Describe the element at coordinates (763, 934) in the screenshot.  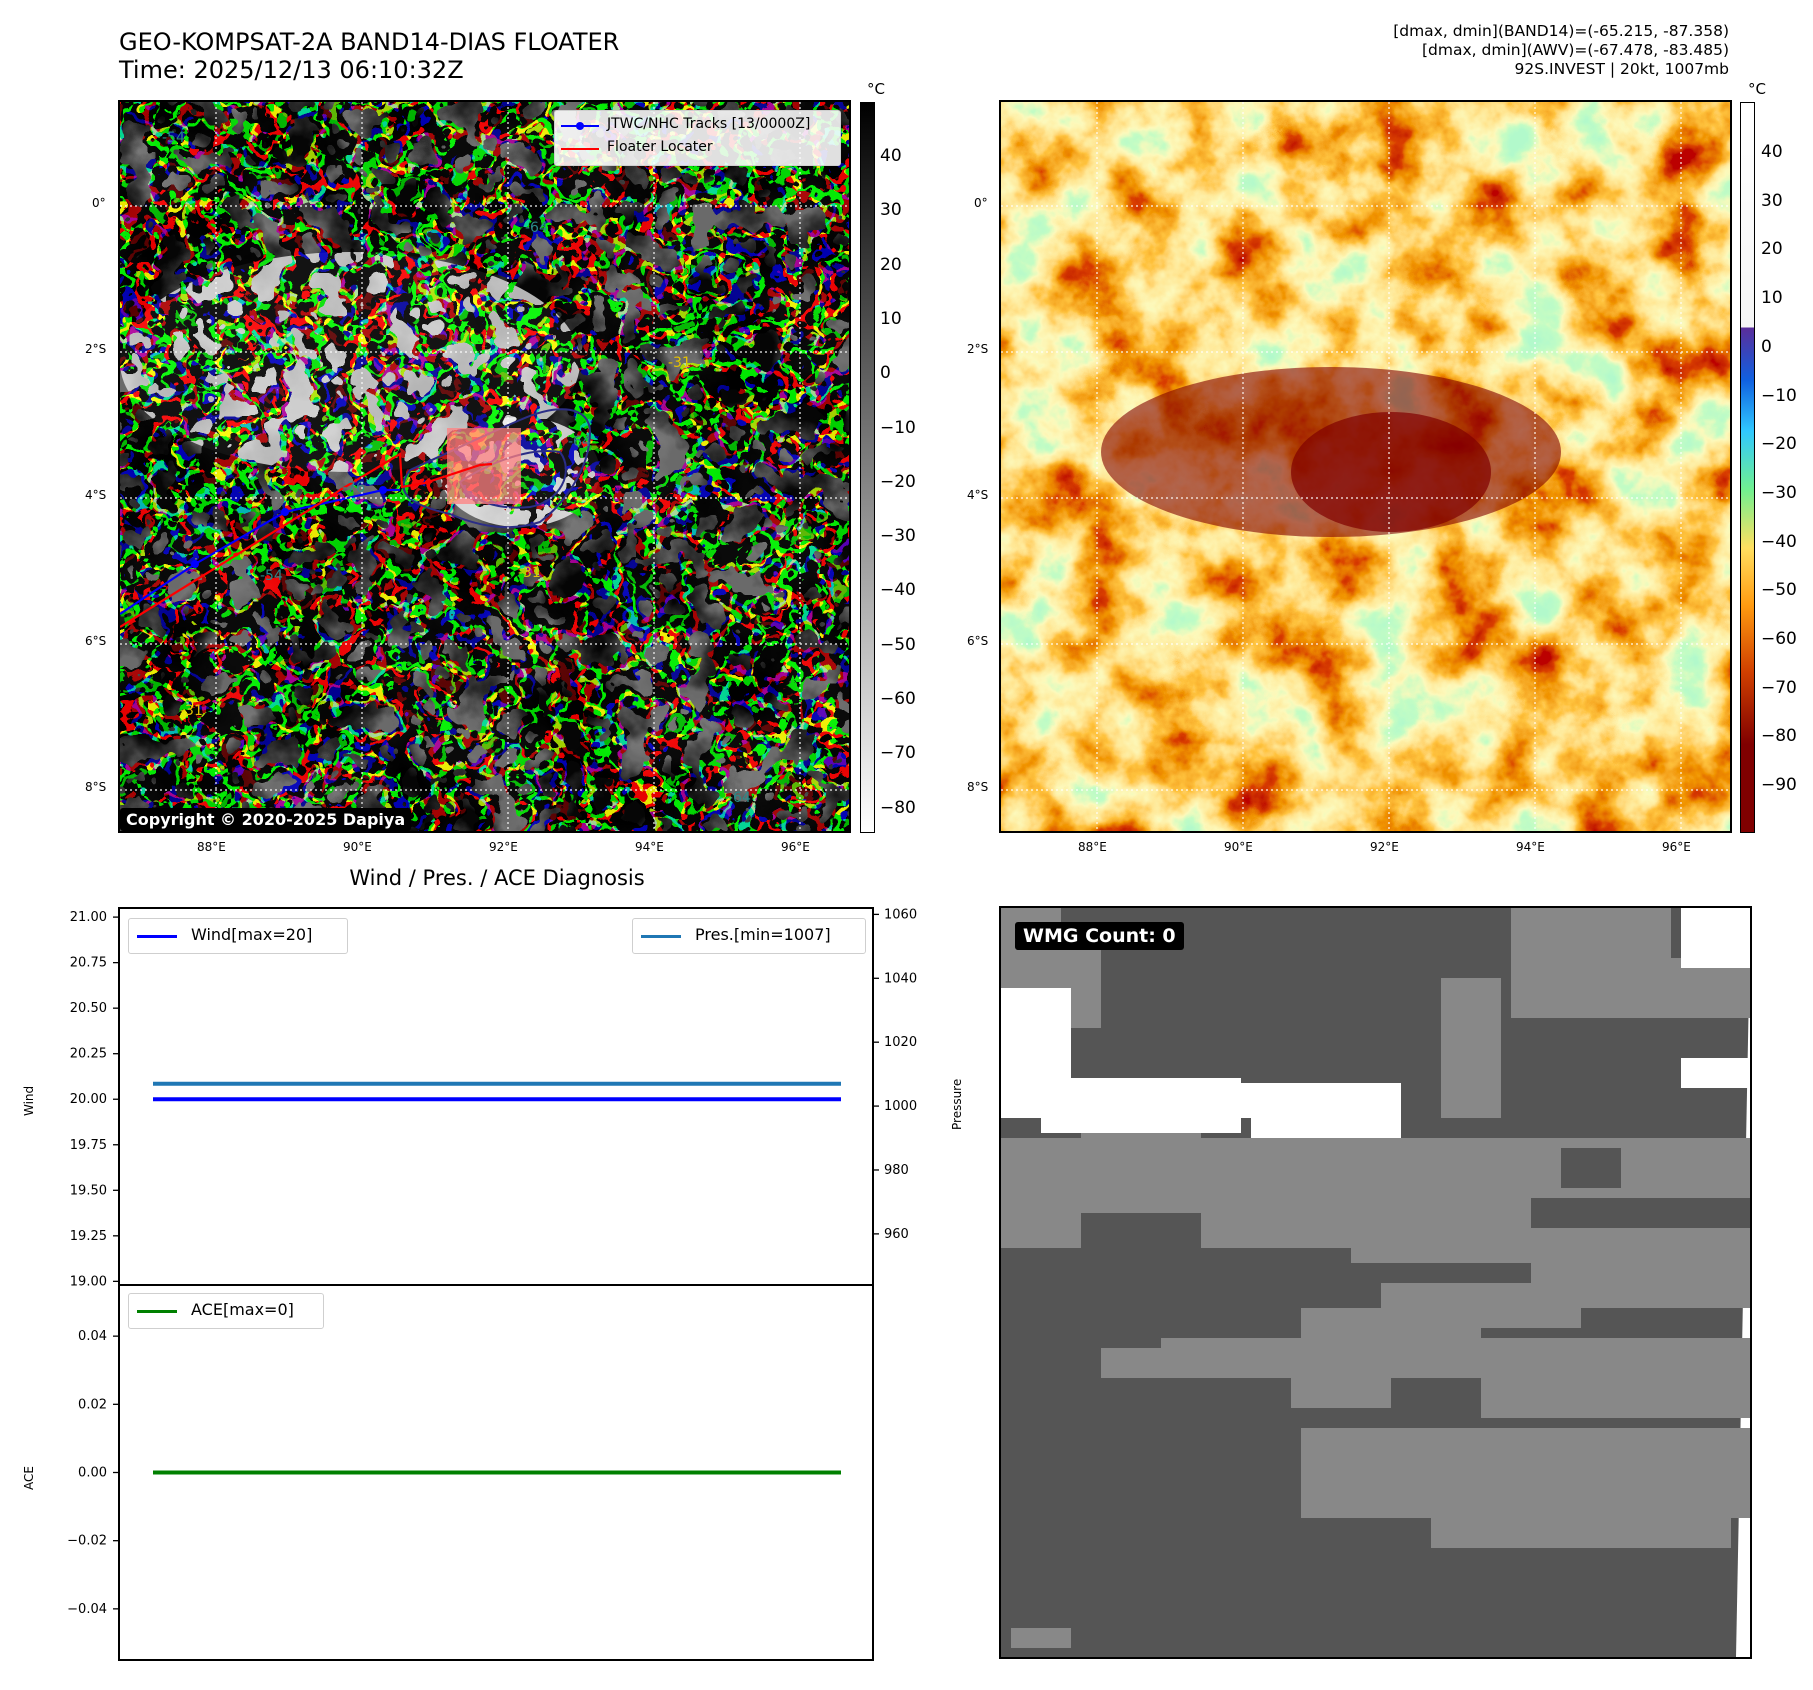
I see `pressure-legend-label: Pres.[min=1007]` at that location.